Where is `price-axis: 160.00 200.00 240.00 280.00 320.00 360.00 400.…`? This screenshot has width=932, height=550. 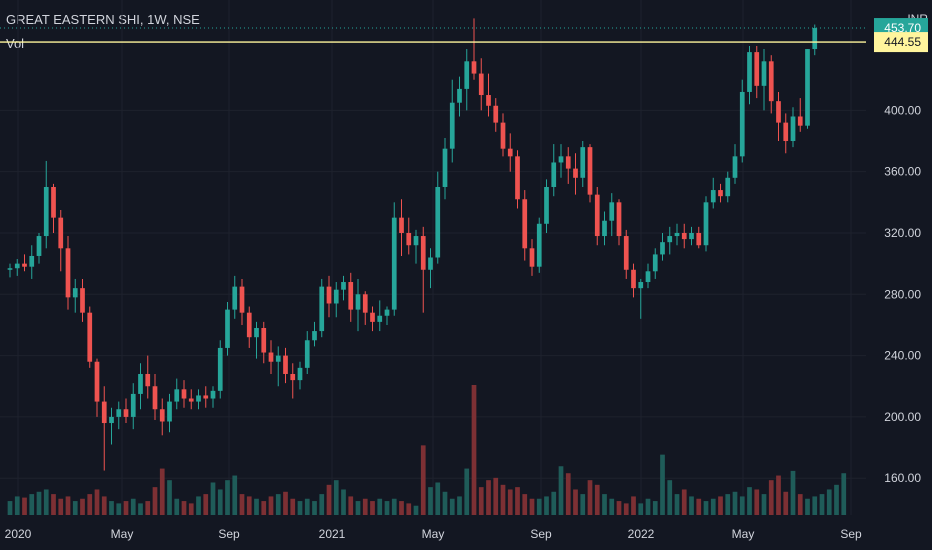
price-axis: 160.00 200.00 240.00 280.00 320.00 360.00 400.… is located at coordinates (901, 251).